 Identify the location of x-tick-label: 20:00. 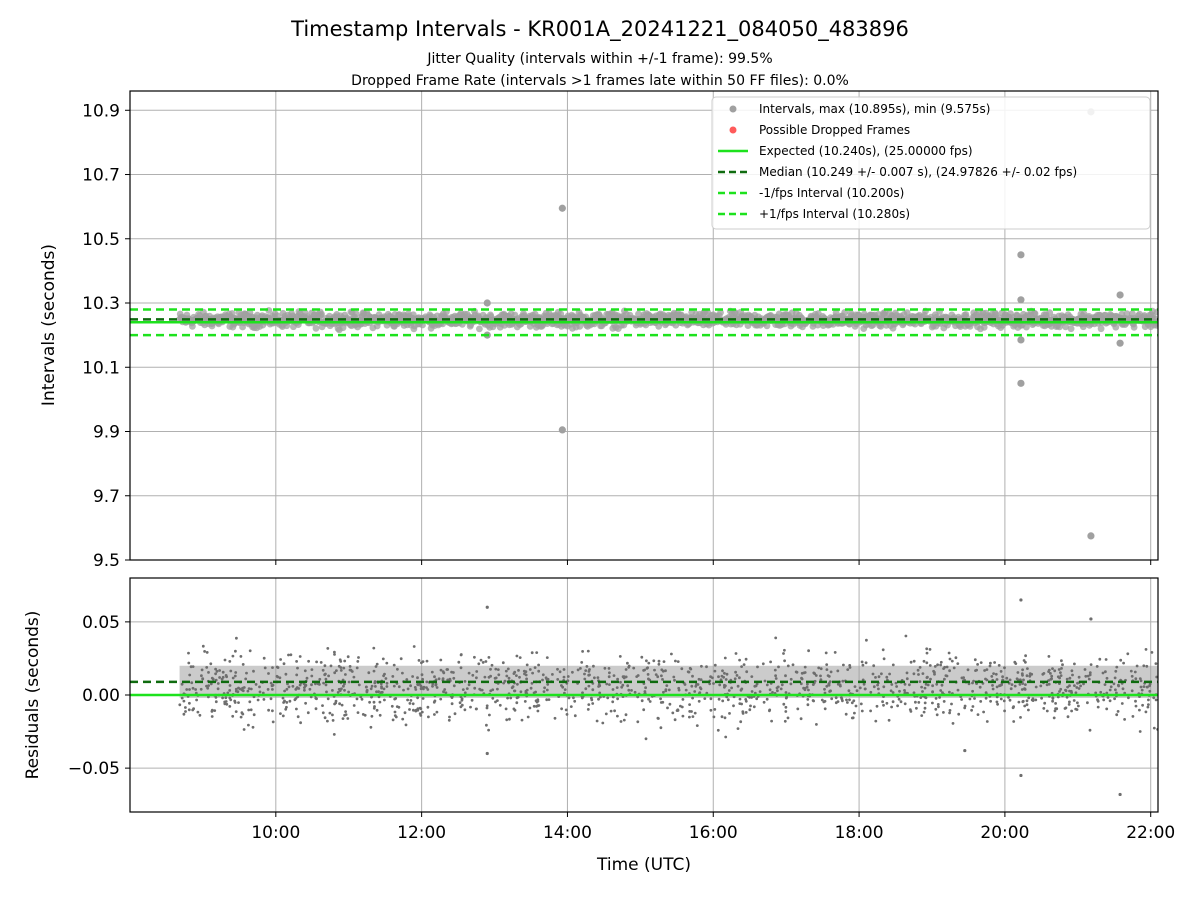
(1004, 833).